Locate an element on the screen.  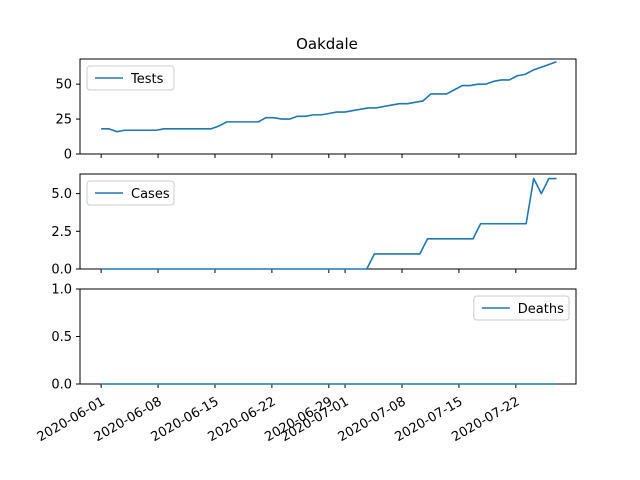
legend-label: Cases is located at coordinates (150, 194).